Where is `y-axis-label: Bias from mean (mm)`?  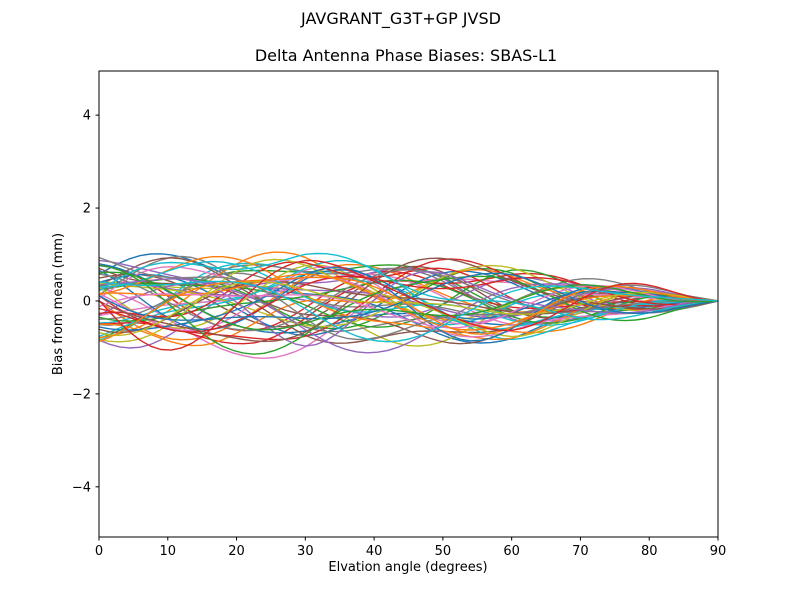 y-axis-label: Bias from mean (mm) is located at coordinates (58, 304).